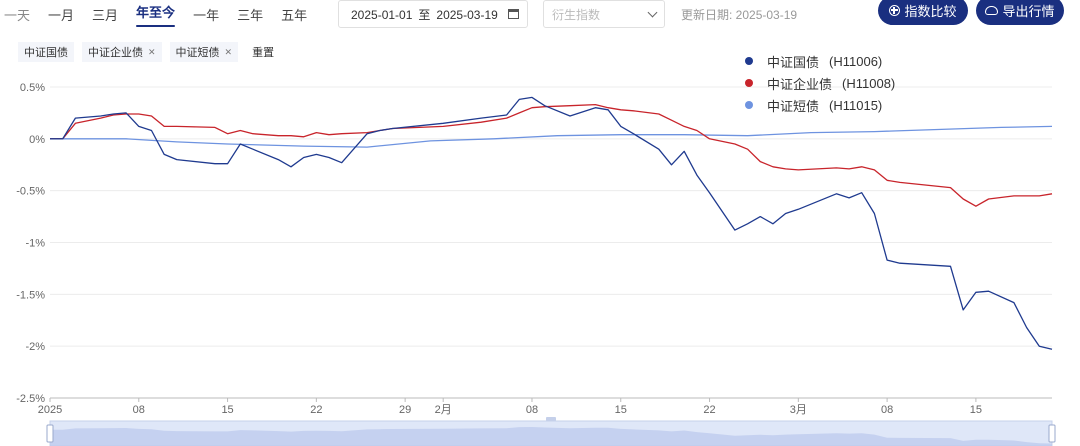 This screenshot has height=446, width=1080. Describe the element at coordinates (156, 25) in the screenshot. I see `active-tab-underline` at that location.